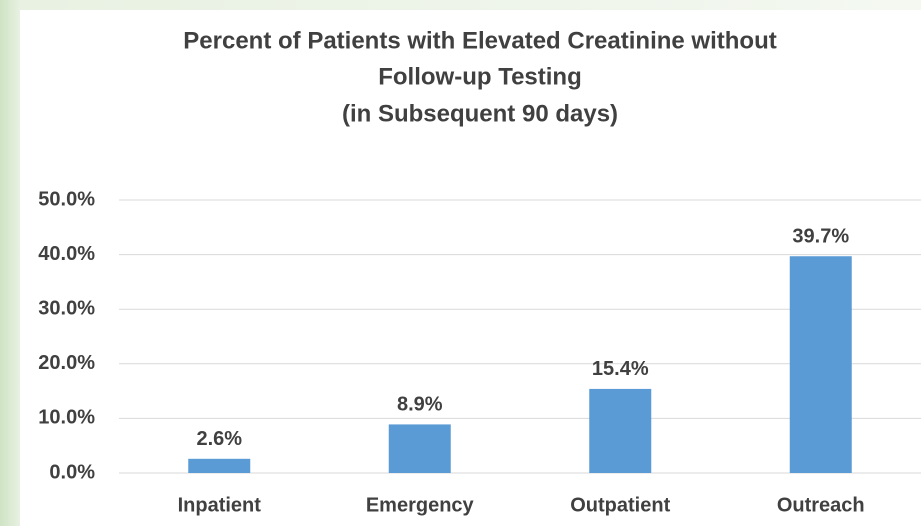 This screenshot has width=921, height=526. Describe the element at coordinates (66, 254) in the screenshot. I see `y-tick-label: 40.0%` at that location.